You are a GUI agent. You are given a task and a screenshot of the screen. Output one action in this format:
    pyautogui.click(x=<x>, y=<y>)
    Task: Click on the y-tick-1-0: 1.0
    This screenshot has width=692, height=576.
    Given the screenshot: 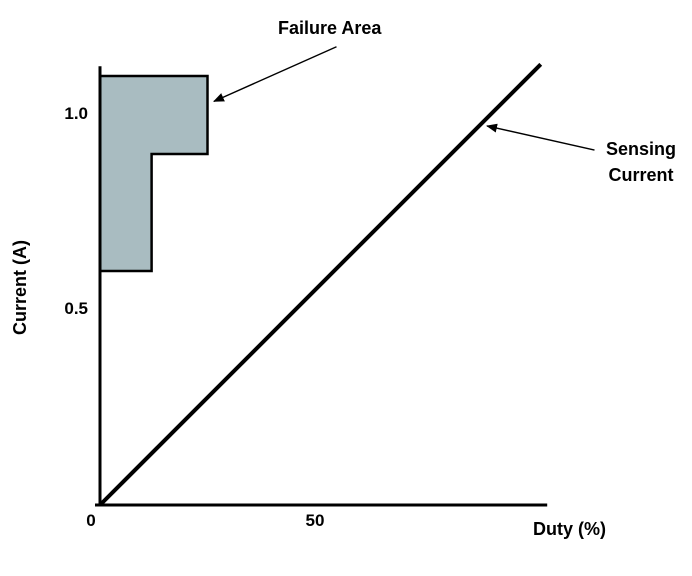 What is the action you would take?
    pyautogui.click(x=76, y=113)
    